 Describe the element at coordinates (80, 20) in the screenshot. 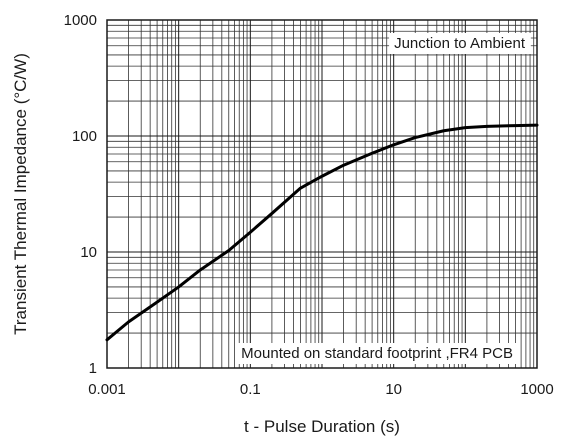

I see `y-tick-label: 1000` at that location.